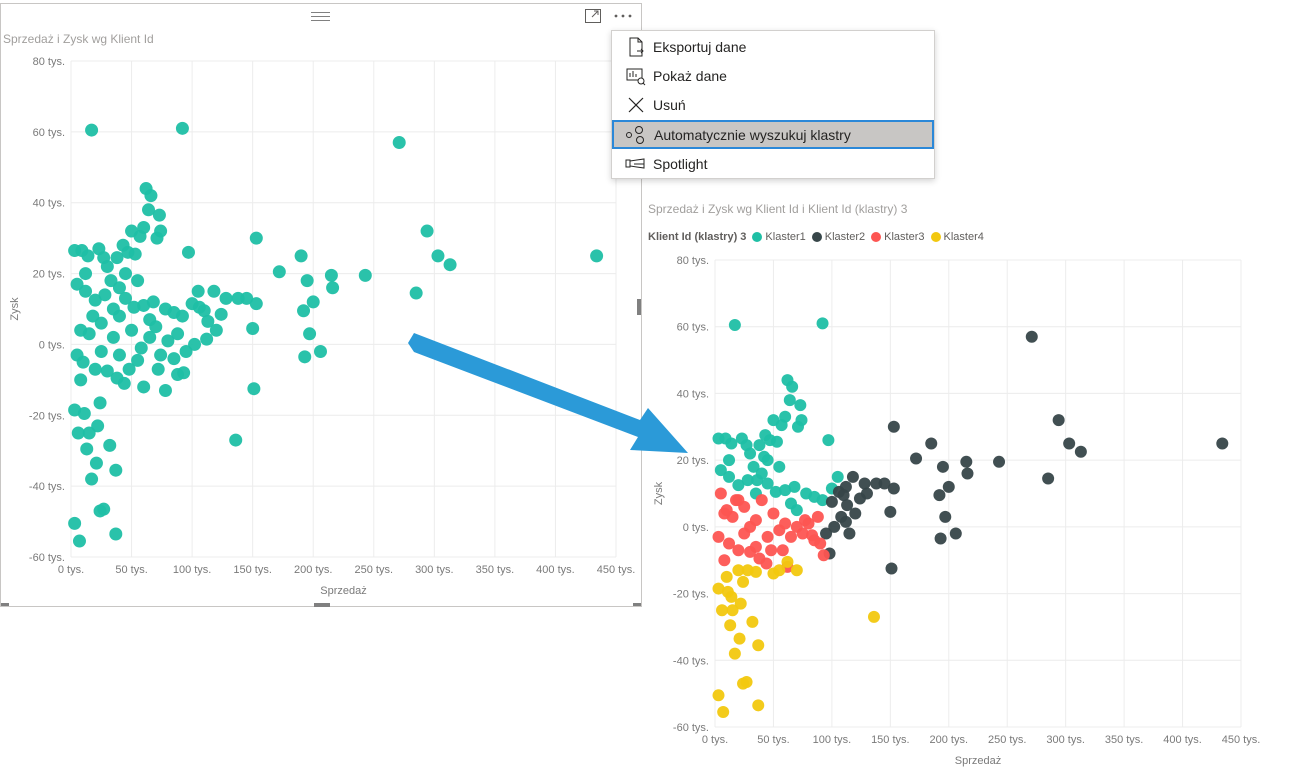 The image size is (1294, 774). Describe the element at coordinates (838, 237) in the screenshot. I see `legend-item-klaster2: Klaster2` at that location.